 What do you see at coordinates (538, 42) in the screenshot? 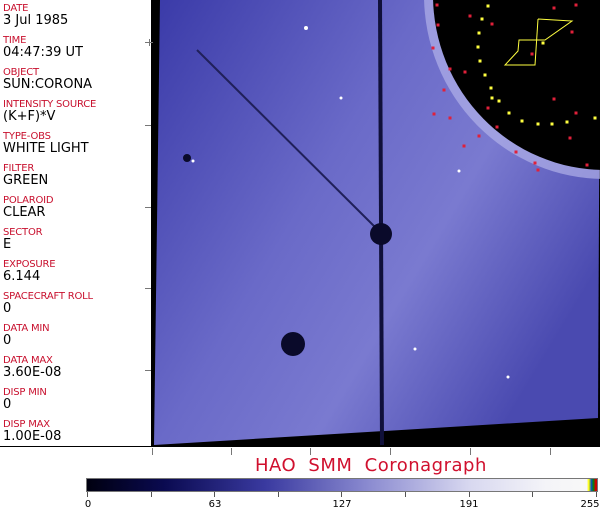
I see `overlay-marker` at bounding box center [538, 42].